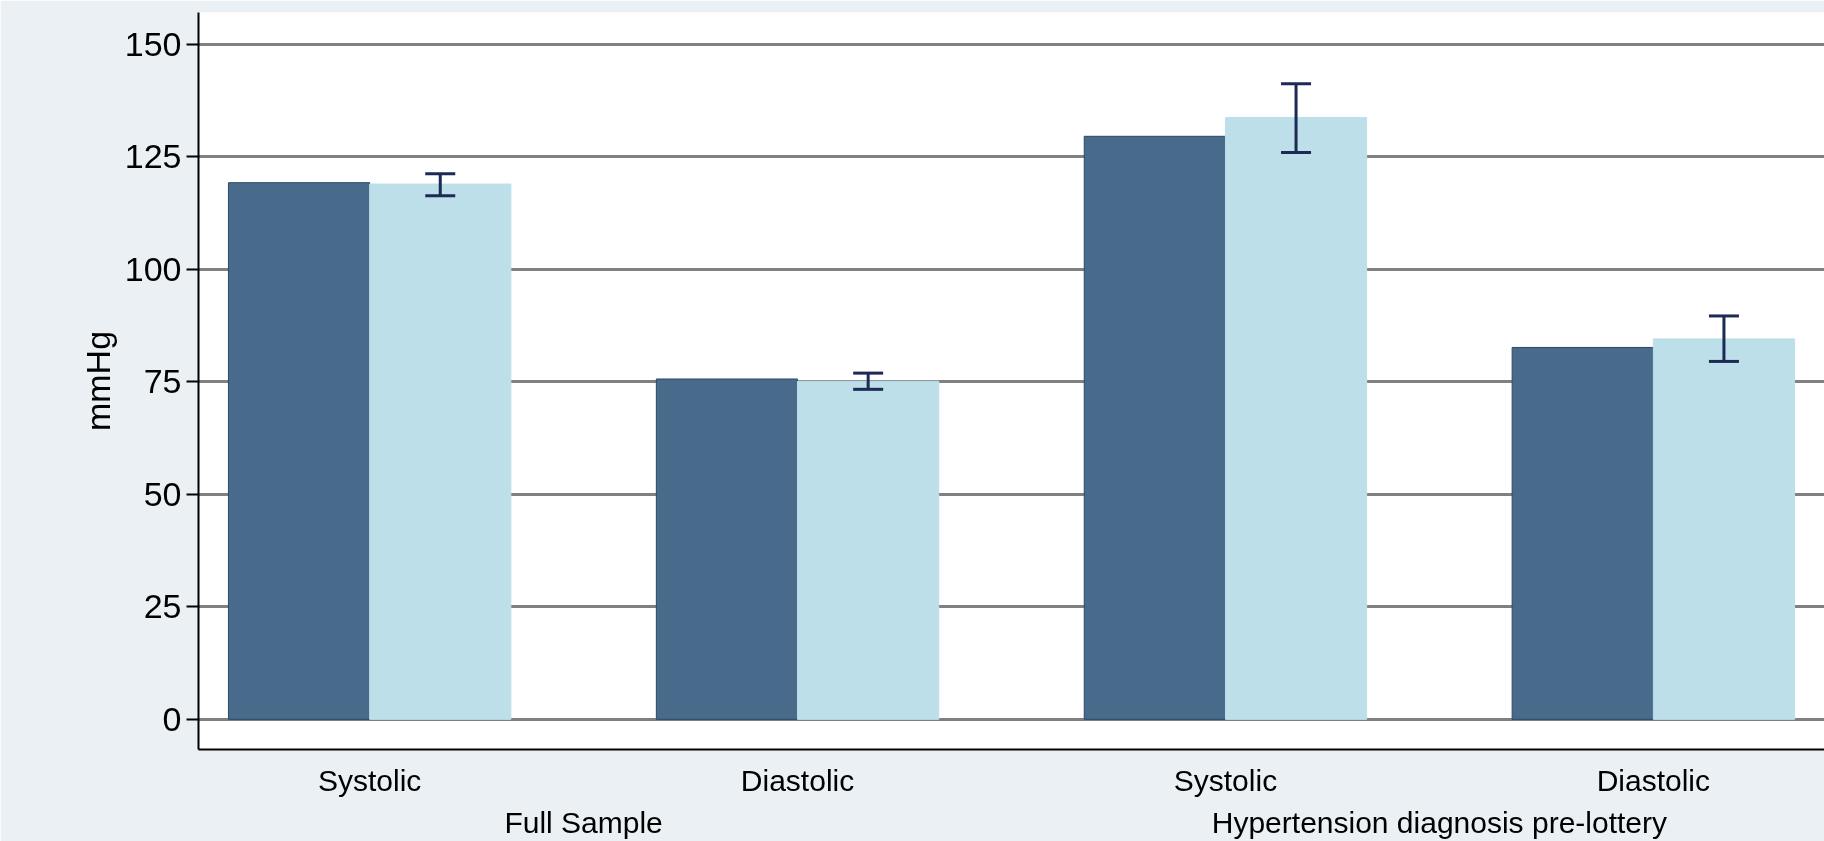  Describe the element at coordinates (172, 718) in the screenshot. I see `y-tick-label: 0` at that location.